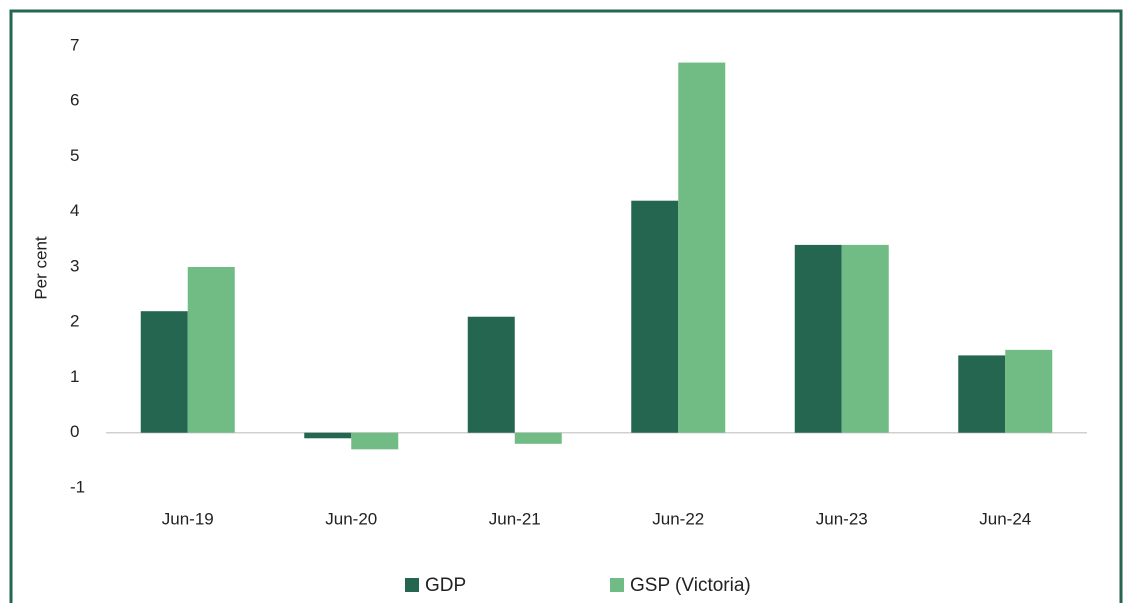 Image resolution: width=1131 pixels, height=603 pixels. What do you see at coordinates (74, 376) in the screenshot?
I see `y-tick-label: 1` at bounding box center [74, 376].